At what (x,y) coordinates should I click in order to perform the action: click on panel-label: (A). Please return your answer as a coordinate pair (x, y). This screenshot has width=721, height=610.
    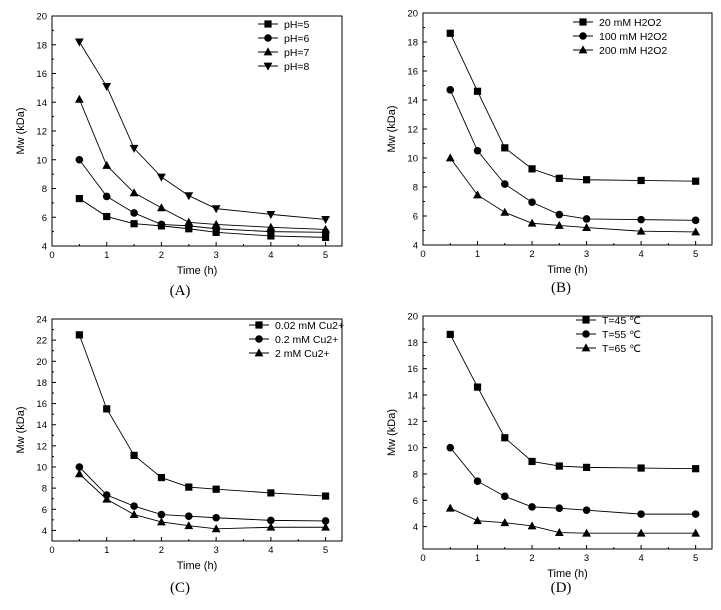
    Looking at the image, I should click on (180, 291).